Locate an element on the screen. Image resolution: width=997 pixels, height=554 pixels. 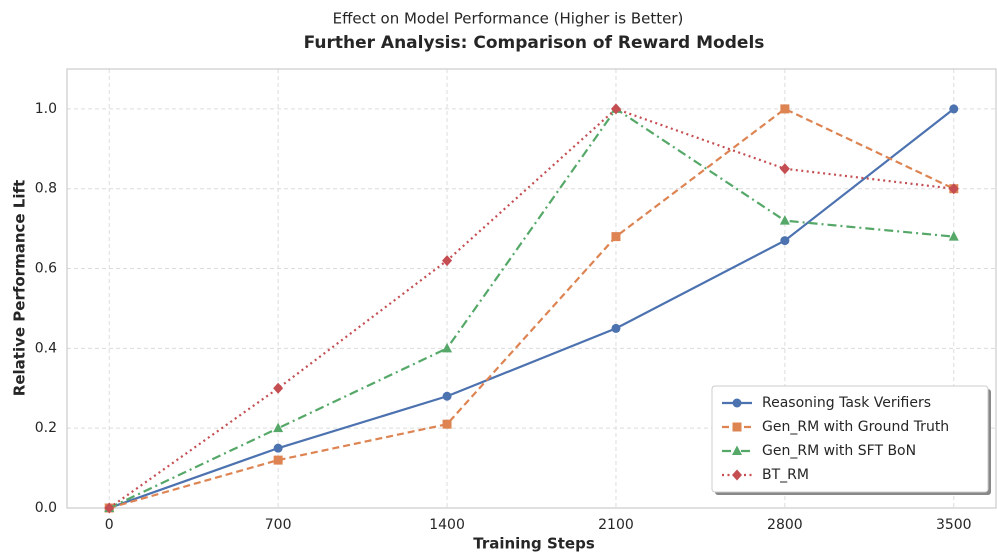
x-tick-label: 2100 is located at coordinates (616, 525).